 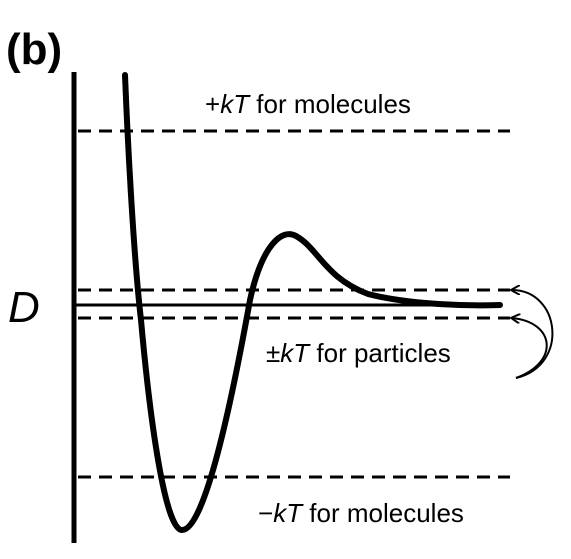 I want to click on pm-kt-particles-label: ±kT for particles, so click(x=358, y=353).